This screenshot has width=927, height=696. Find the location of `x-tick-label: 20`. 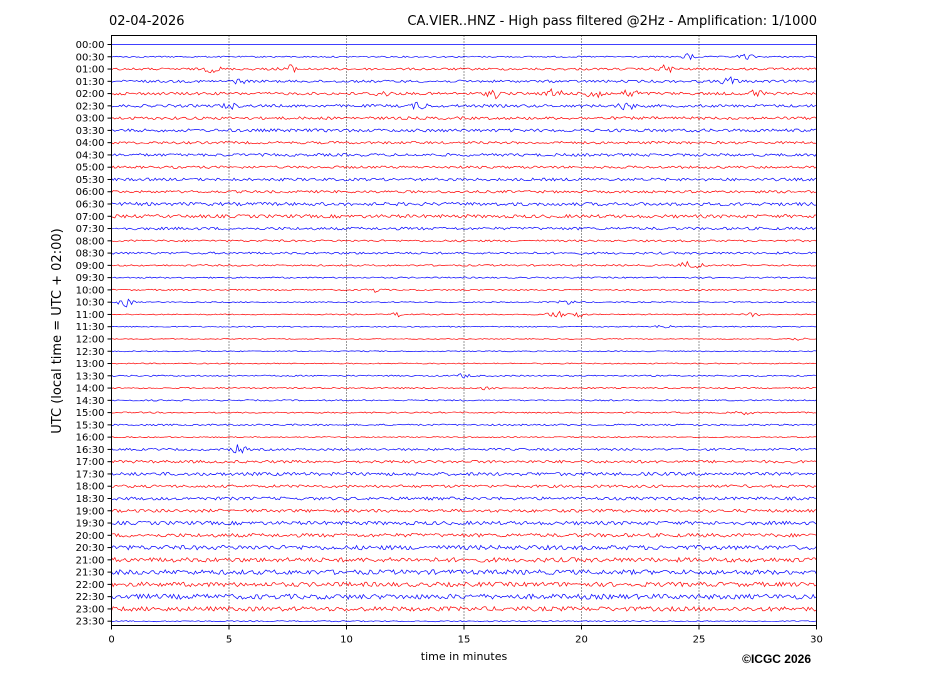

x-tick-label: 20 is located at coordinates (581, 640).